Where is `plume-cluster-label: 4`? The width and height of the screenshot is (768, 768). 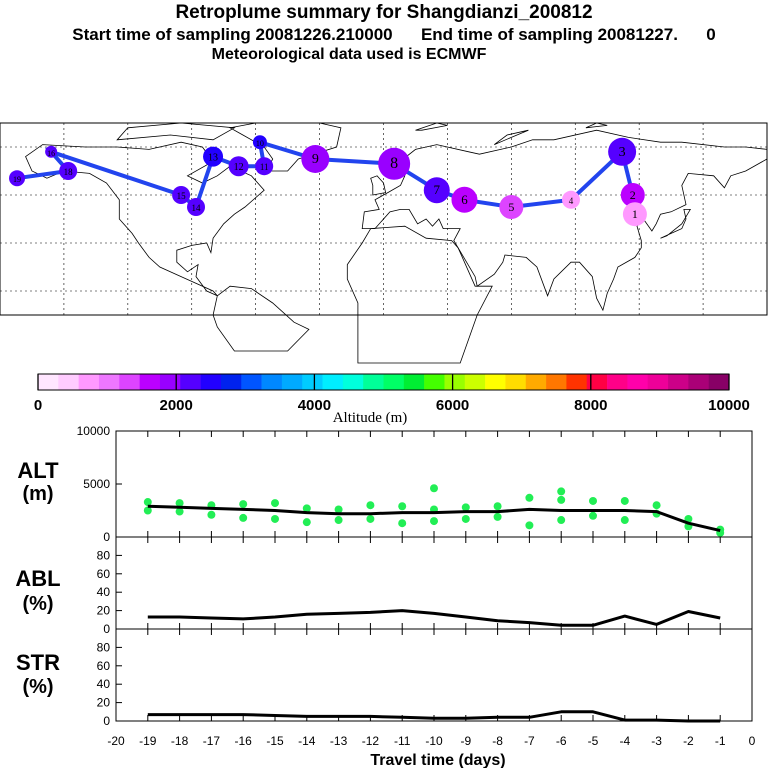 plume-cluster-label: 4 is located at coordinates (571, 201).